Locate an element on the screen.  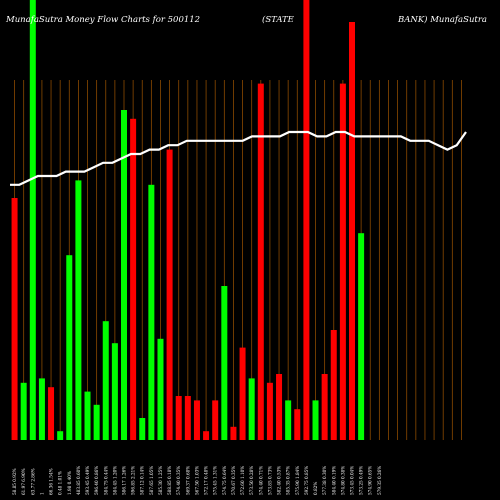
x-tick-label: 570.67 0.35% is located at coordinates (233, 480).